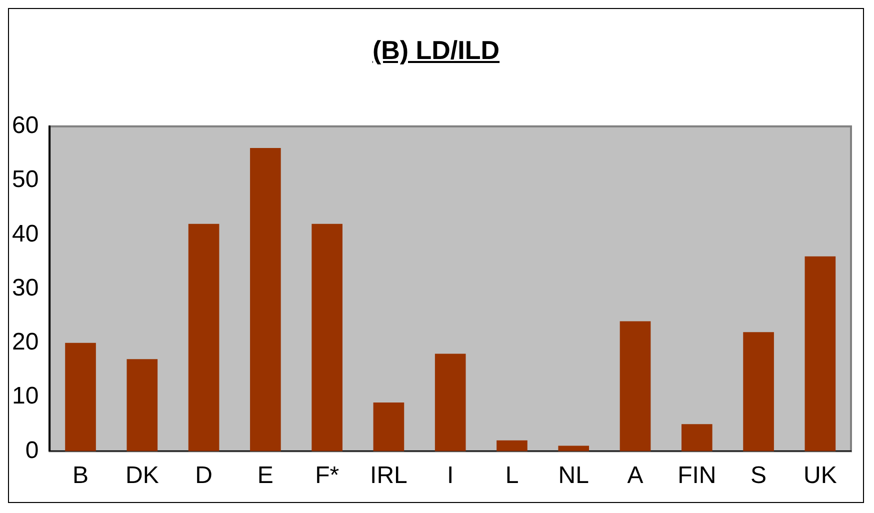 The height and width of the screenshot is (513, 874). I want to click on x-tick-label: D, so click(203, 476).